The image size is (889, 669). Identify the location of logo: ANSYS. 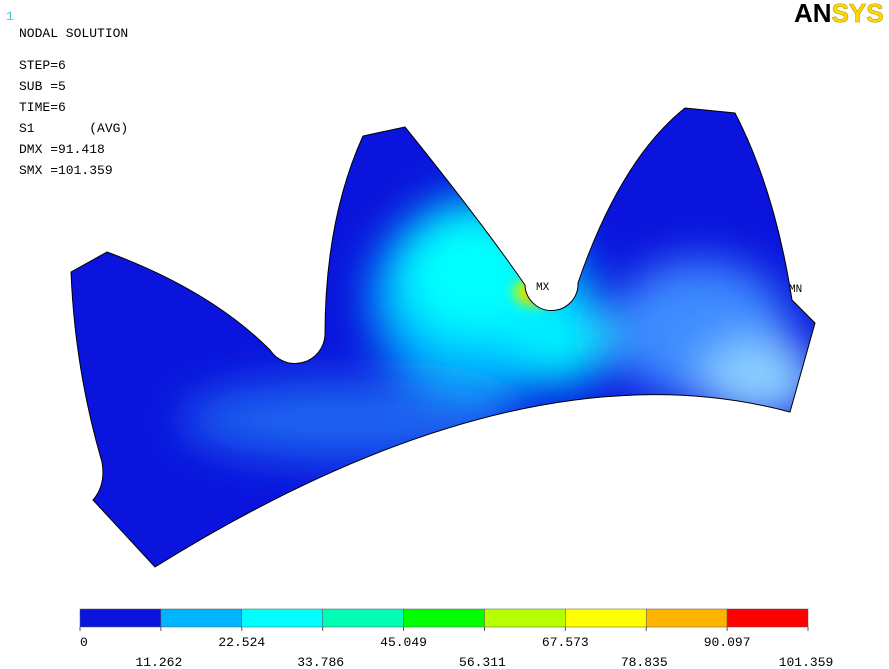
(839, 14).